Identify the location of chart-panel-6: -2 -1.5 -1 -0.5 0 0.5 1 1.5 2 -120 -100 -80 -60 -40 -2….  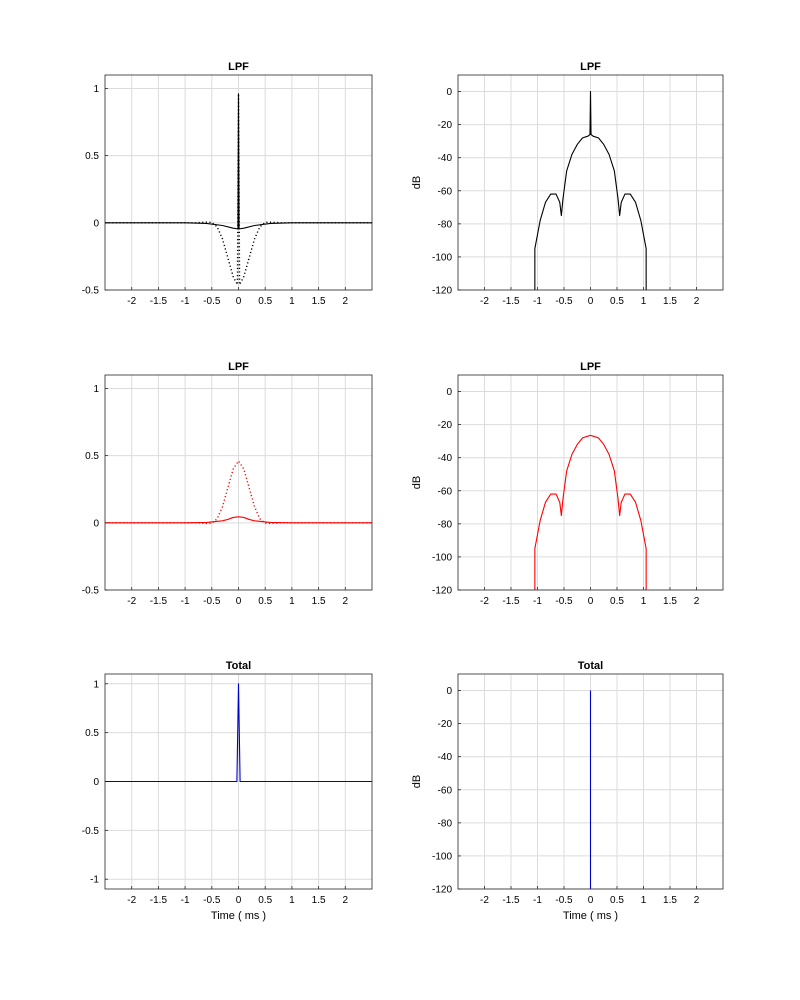
(567, 791).